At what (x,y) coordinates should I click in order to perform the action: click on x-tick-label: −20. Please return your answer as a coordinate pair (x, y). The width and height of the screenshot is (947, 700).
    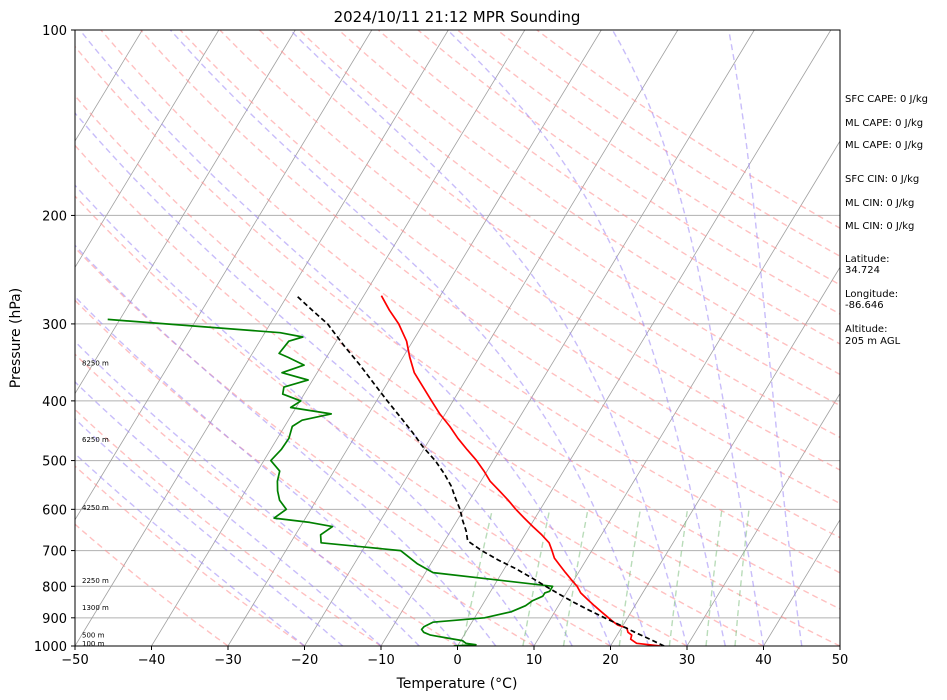
    Looking at the image, I should click on (304, 660).